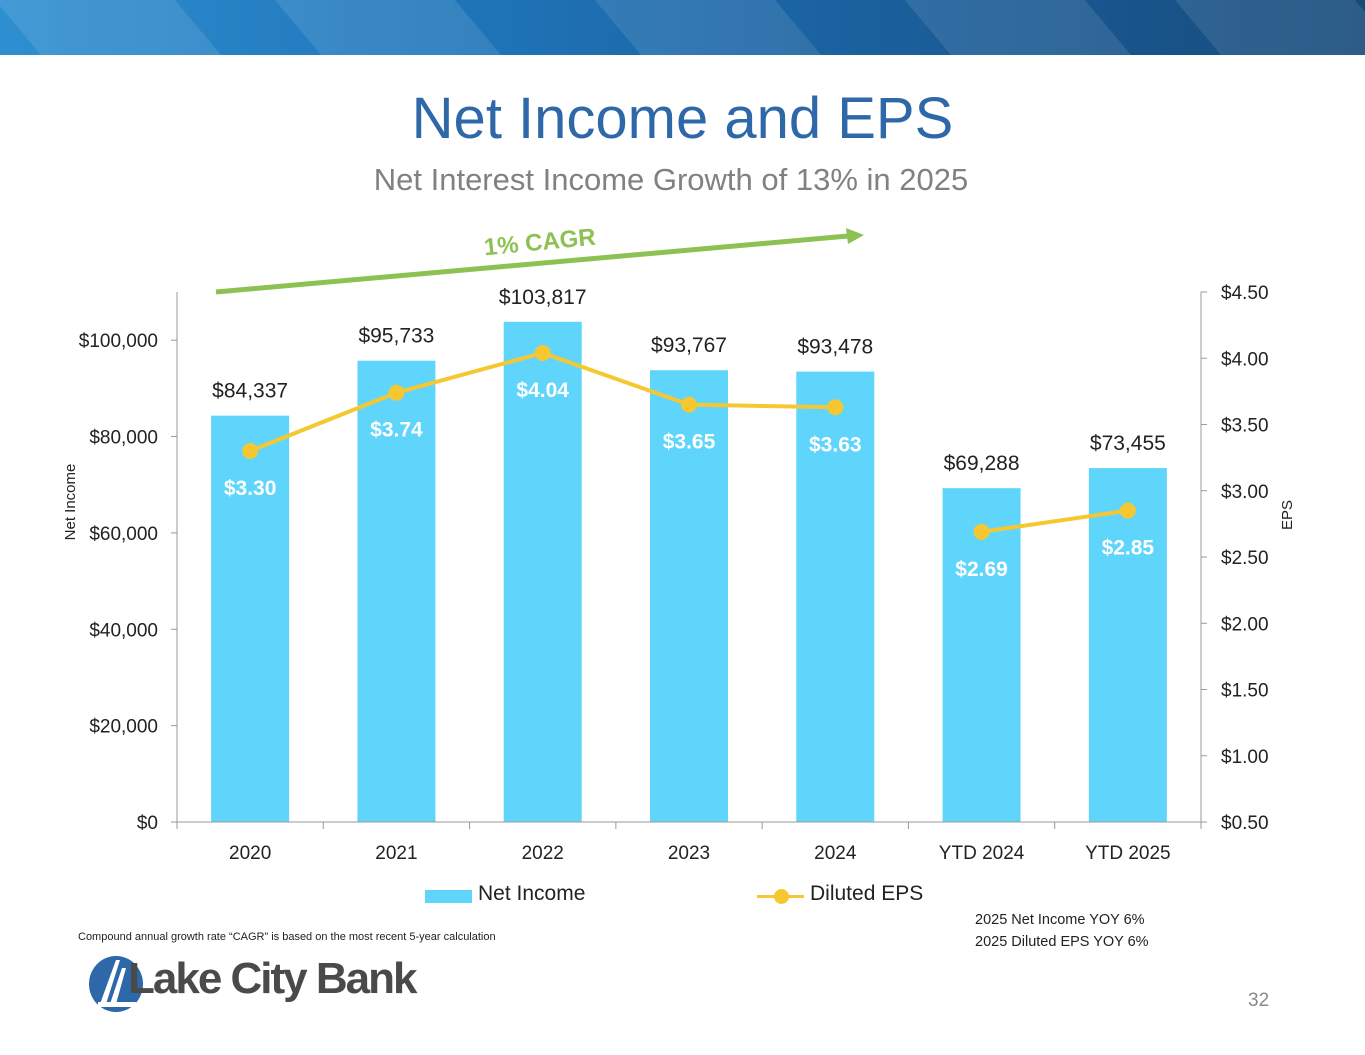  I want to click on eps-value-label: $4.04, so click(542, 390).